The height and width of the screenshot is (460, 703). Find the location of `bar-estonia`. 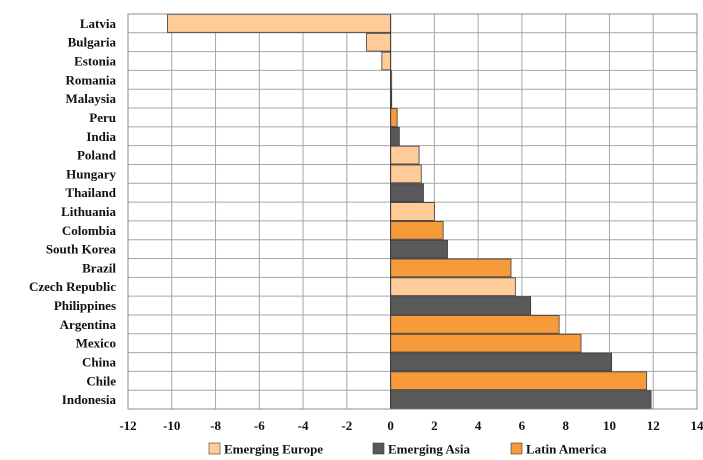

bar-estonia is located at coordinates (386, 61).